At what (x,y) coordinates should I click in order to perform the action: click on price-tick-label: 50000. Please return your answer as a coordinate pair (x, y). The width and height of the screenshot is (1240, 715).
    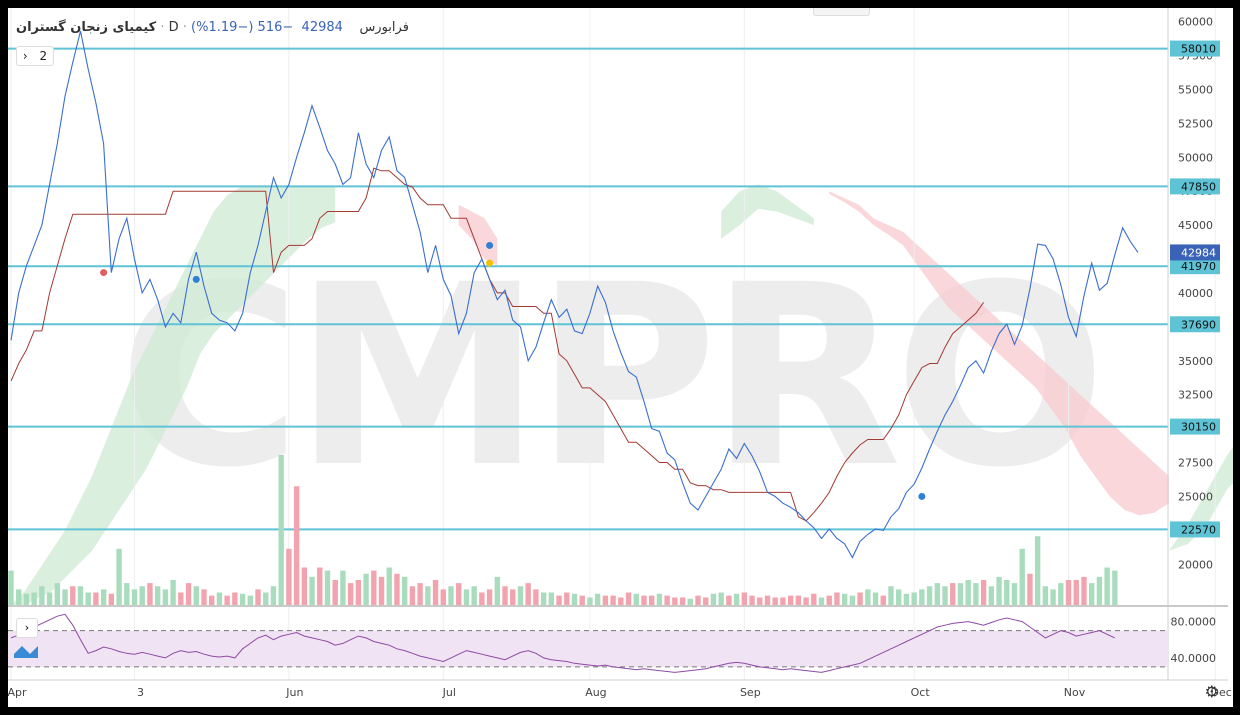
    Looking at the image, I should click on (1195, 157).